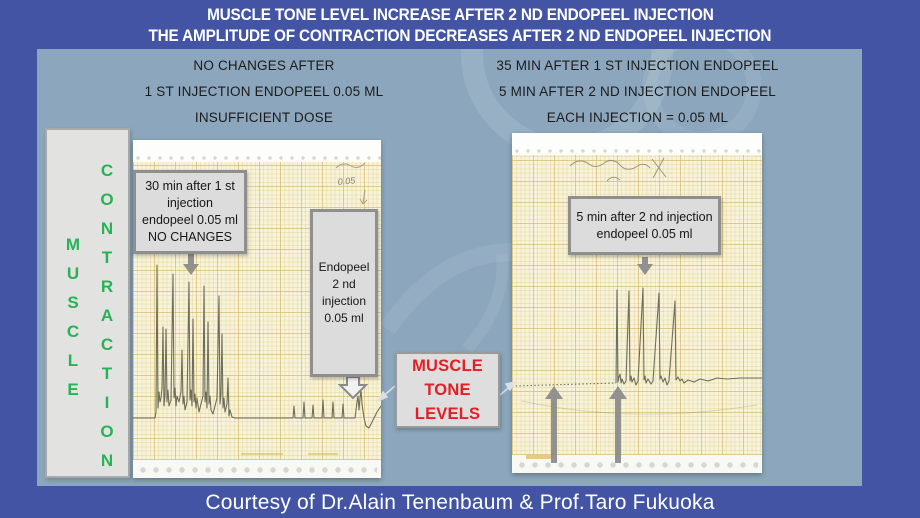 Image resolution: width=920 pixels, height=518 pixels. Describe the element at coordinates (447, 414) in the screenshot. I see `text-line: LEVELS` at that location.